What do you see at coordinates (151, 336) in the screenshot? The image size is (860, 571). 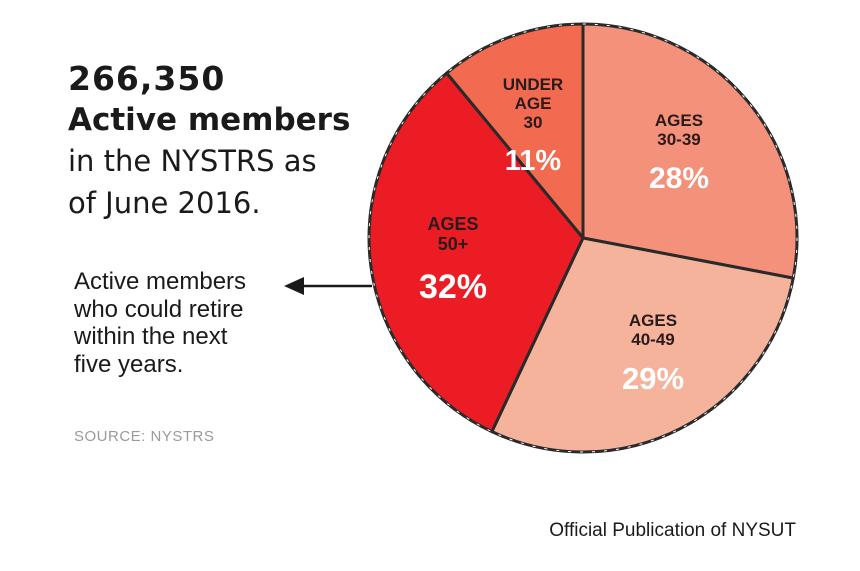 I see `note-line-3: within the next` at bounding box center [151, 336].